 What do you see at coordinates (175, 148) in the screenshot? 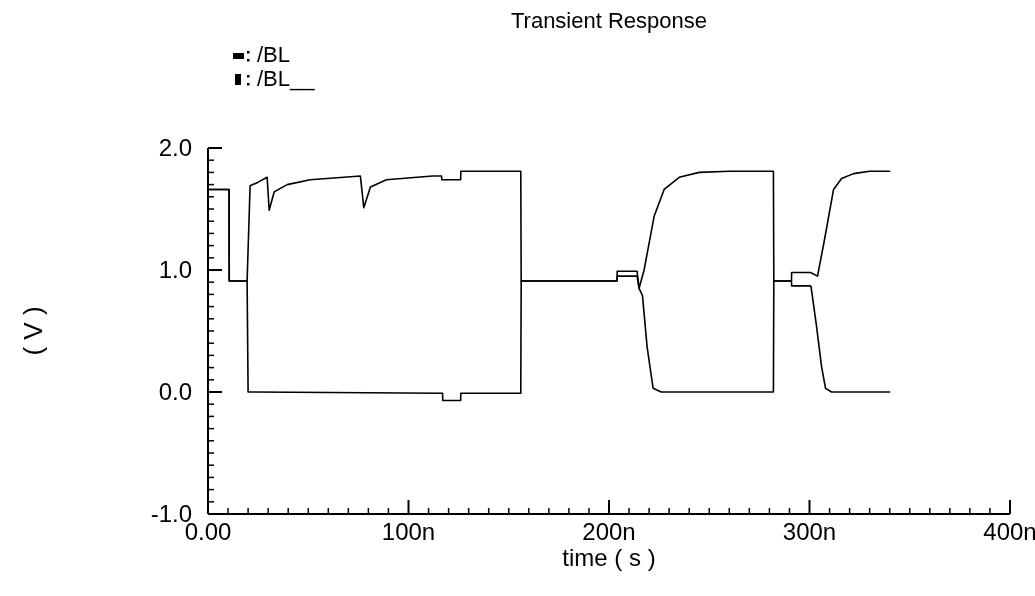
I see `y-tick-label: 2.0` at bounding box center [175, 148].